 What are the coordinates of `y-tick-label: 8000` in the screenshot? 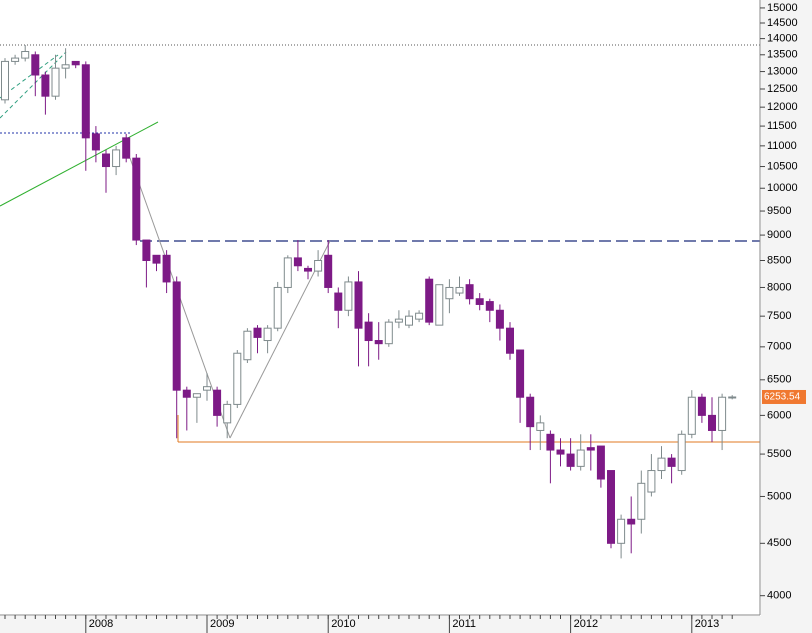 It's located at (779, 287).